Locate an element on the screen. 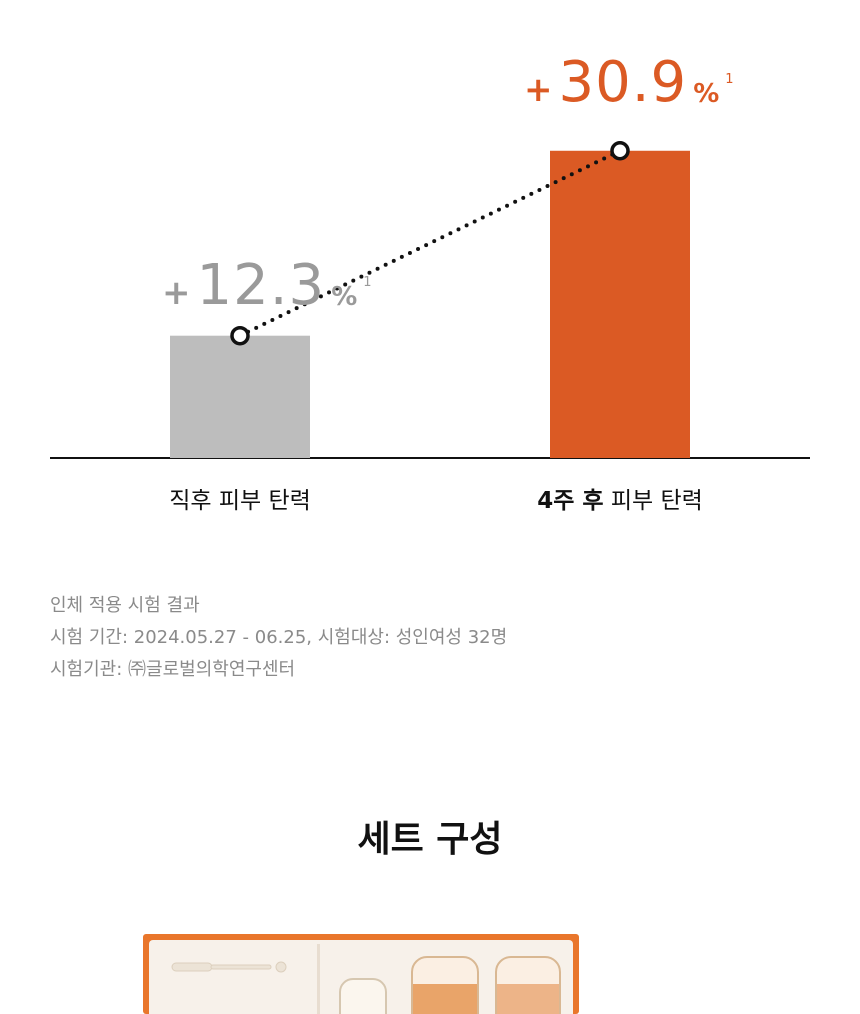 The image size is (860, 1014). category-label-strong: 4주 후 is located at coordinates (570, 501).